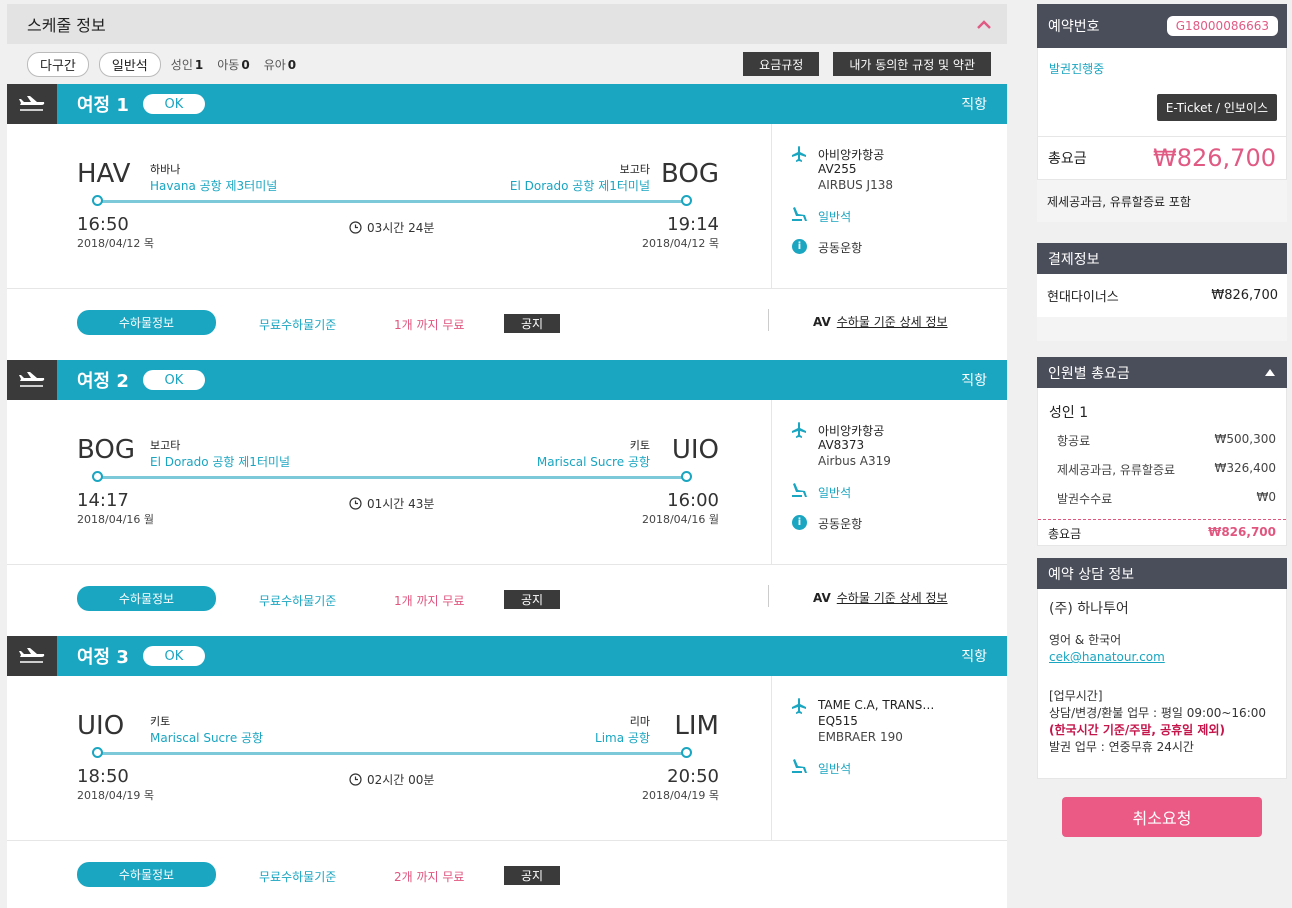 This screenshot has height=908, width=1292. Describe the element at coordinates (1162, 295) in the screenshot. I see `payment-row: 현대다이너스 ₩826,700` at that location.